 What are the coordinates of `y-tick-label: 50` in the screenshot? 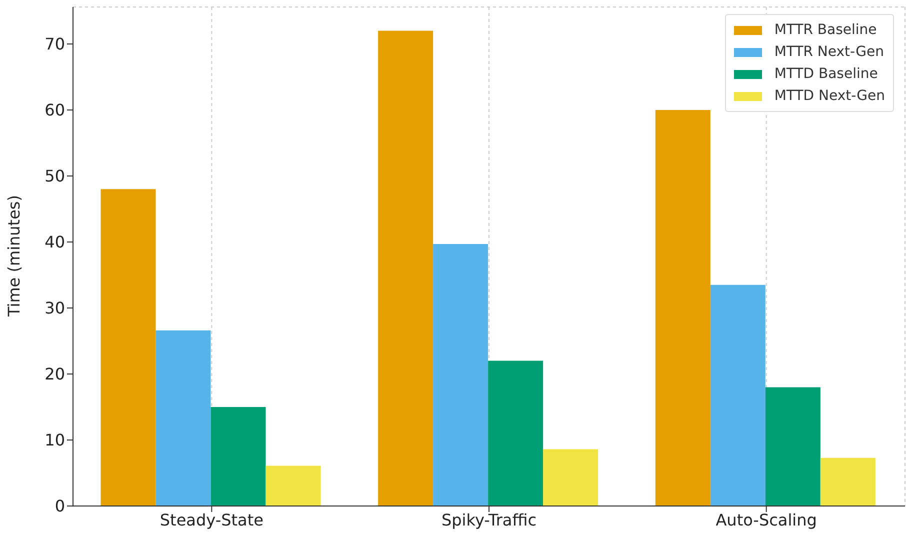 It's located at (54, 176).